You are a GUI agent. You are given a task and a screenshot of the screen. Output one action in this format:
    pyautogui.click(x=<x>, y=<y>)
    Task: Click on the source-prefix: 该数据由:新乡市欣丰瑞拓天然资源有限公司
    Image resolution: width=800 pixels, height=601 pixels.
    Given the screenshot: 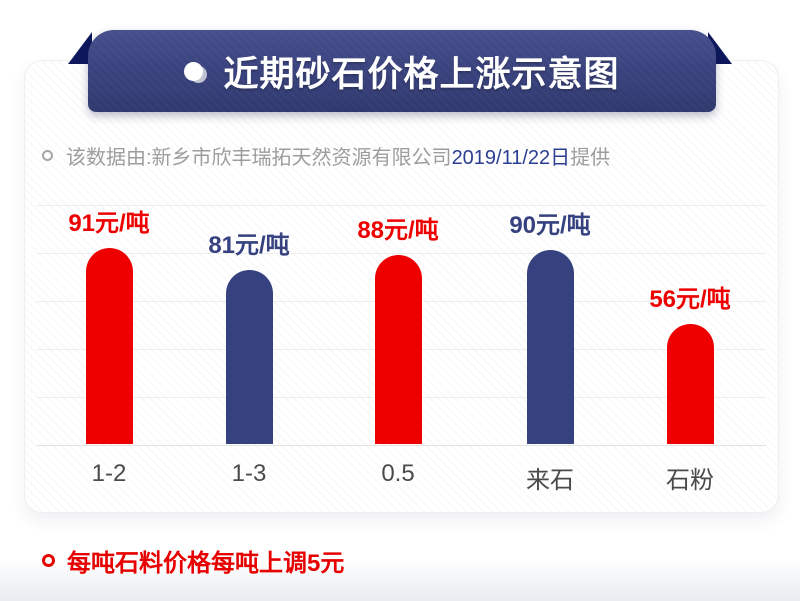 What is the action you would take?
    pyautogui.click(x=259, y=157)
    